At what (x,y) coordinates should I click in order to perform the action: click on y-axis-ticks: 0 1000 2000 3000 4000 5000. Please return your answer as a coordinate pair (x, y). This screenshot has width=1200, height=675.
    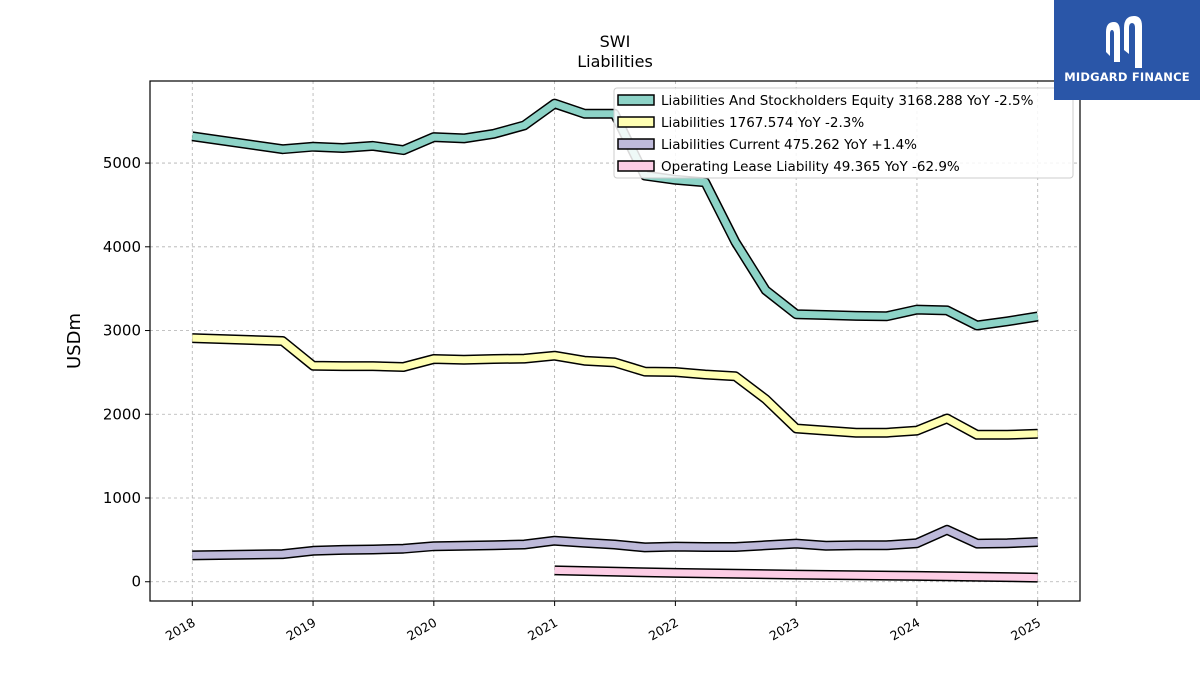
    Looking at the image, I should click on (126, 372).